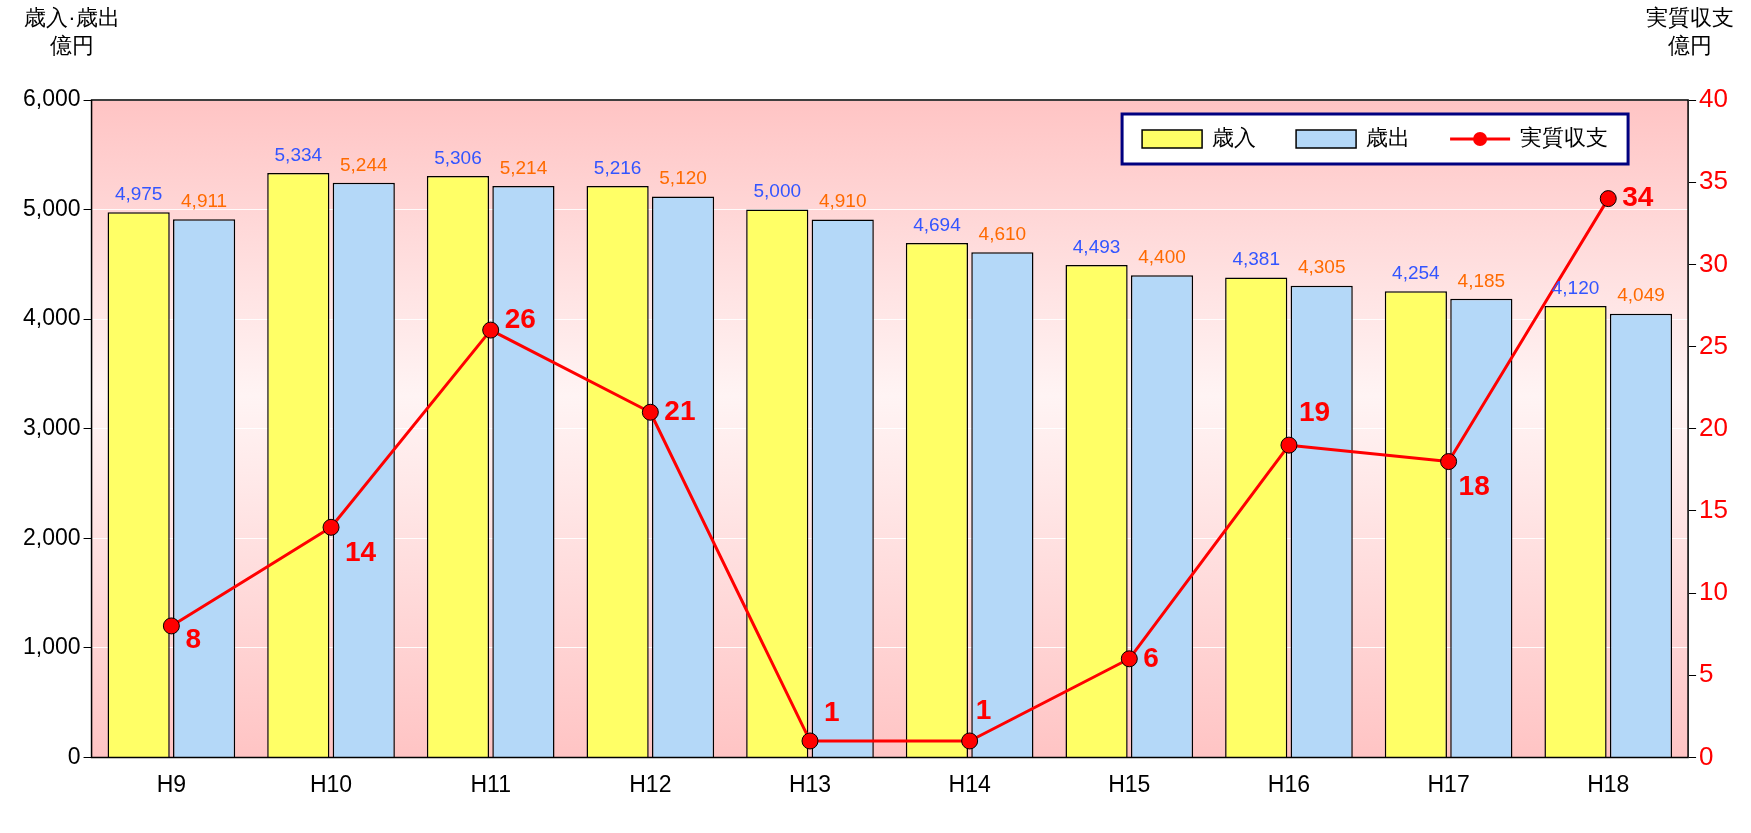 This screenshot has height=833, width=1751. I want to click on data-label: 5,244, so click(363, 164).